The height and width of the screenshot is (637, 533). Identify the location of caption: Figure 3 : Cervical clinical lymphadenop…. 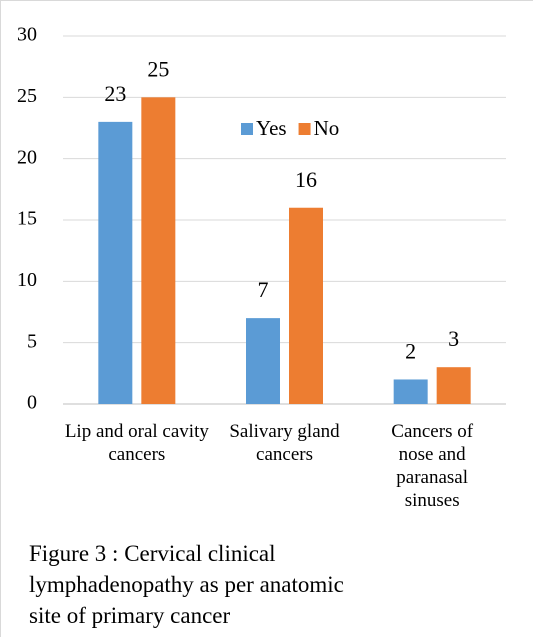
(186, 584).